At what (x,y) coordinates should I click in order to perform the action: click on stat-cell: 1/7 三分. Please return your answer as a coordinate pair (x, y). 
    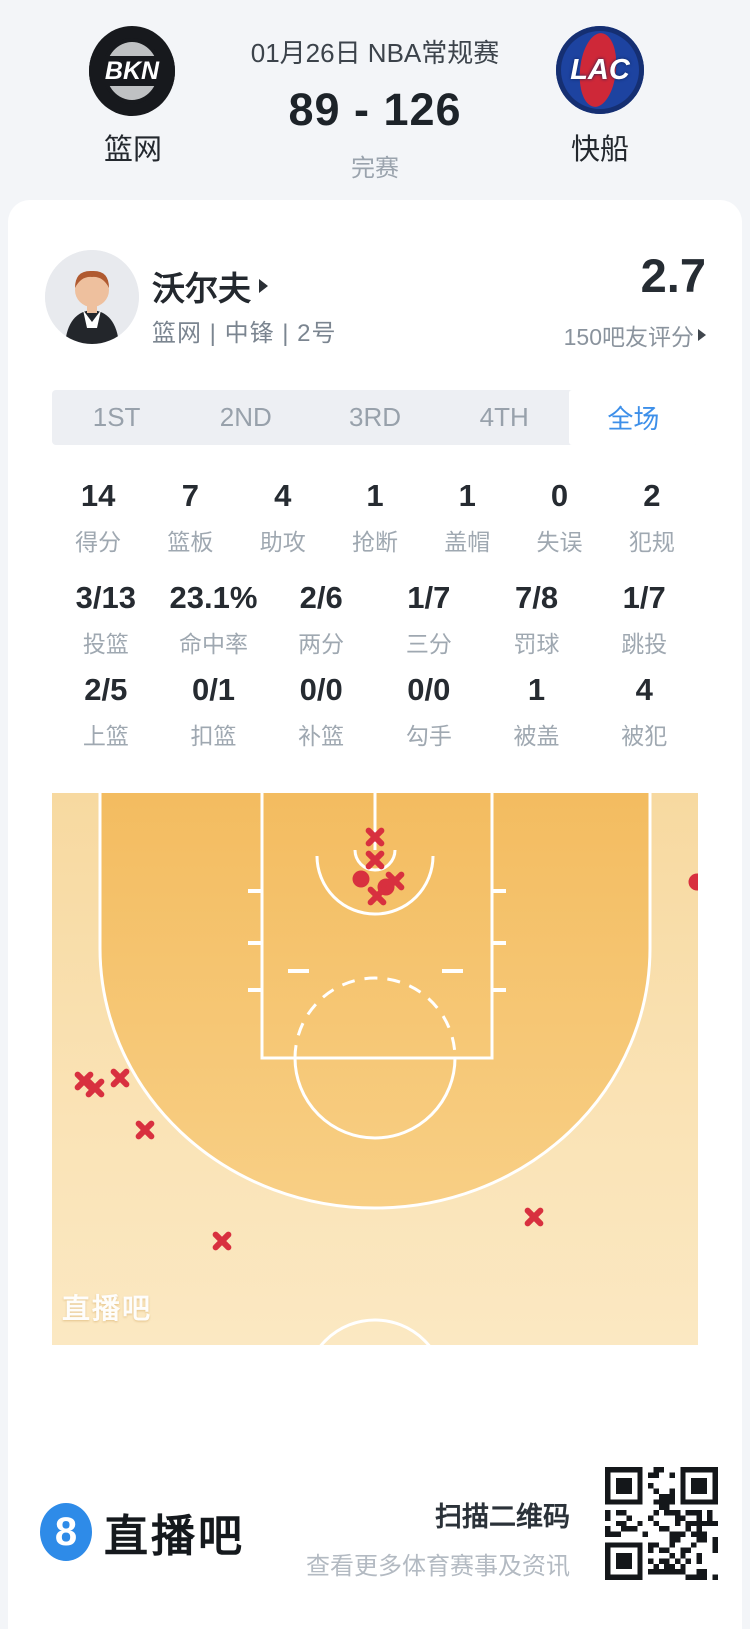
    Looking at the image, I should click on (429, 619).